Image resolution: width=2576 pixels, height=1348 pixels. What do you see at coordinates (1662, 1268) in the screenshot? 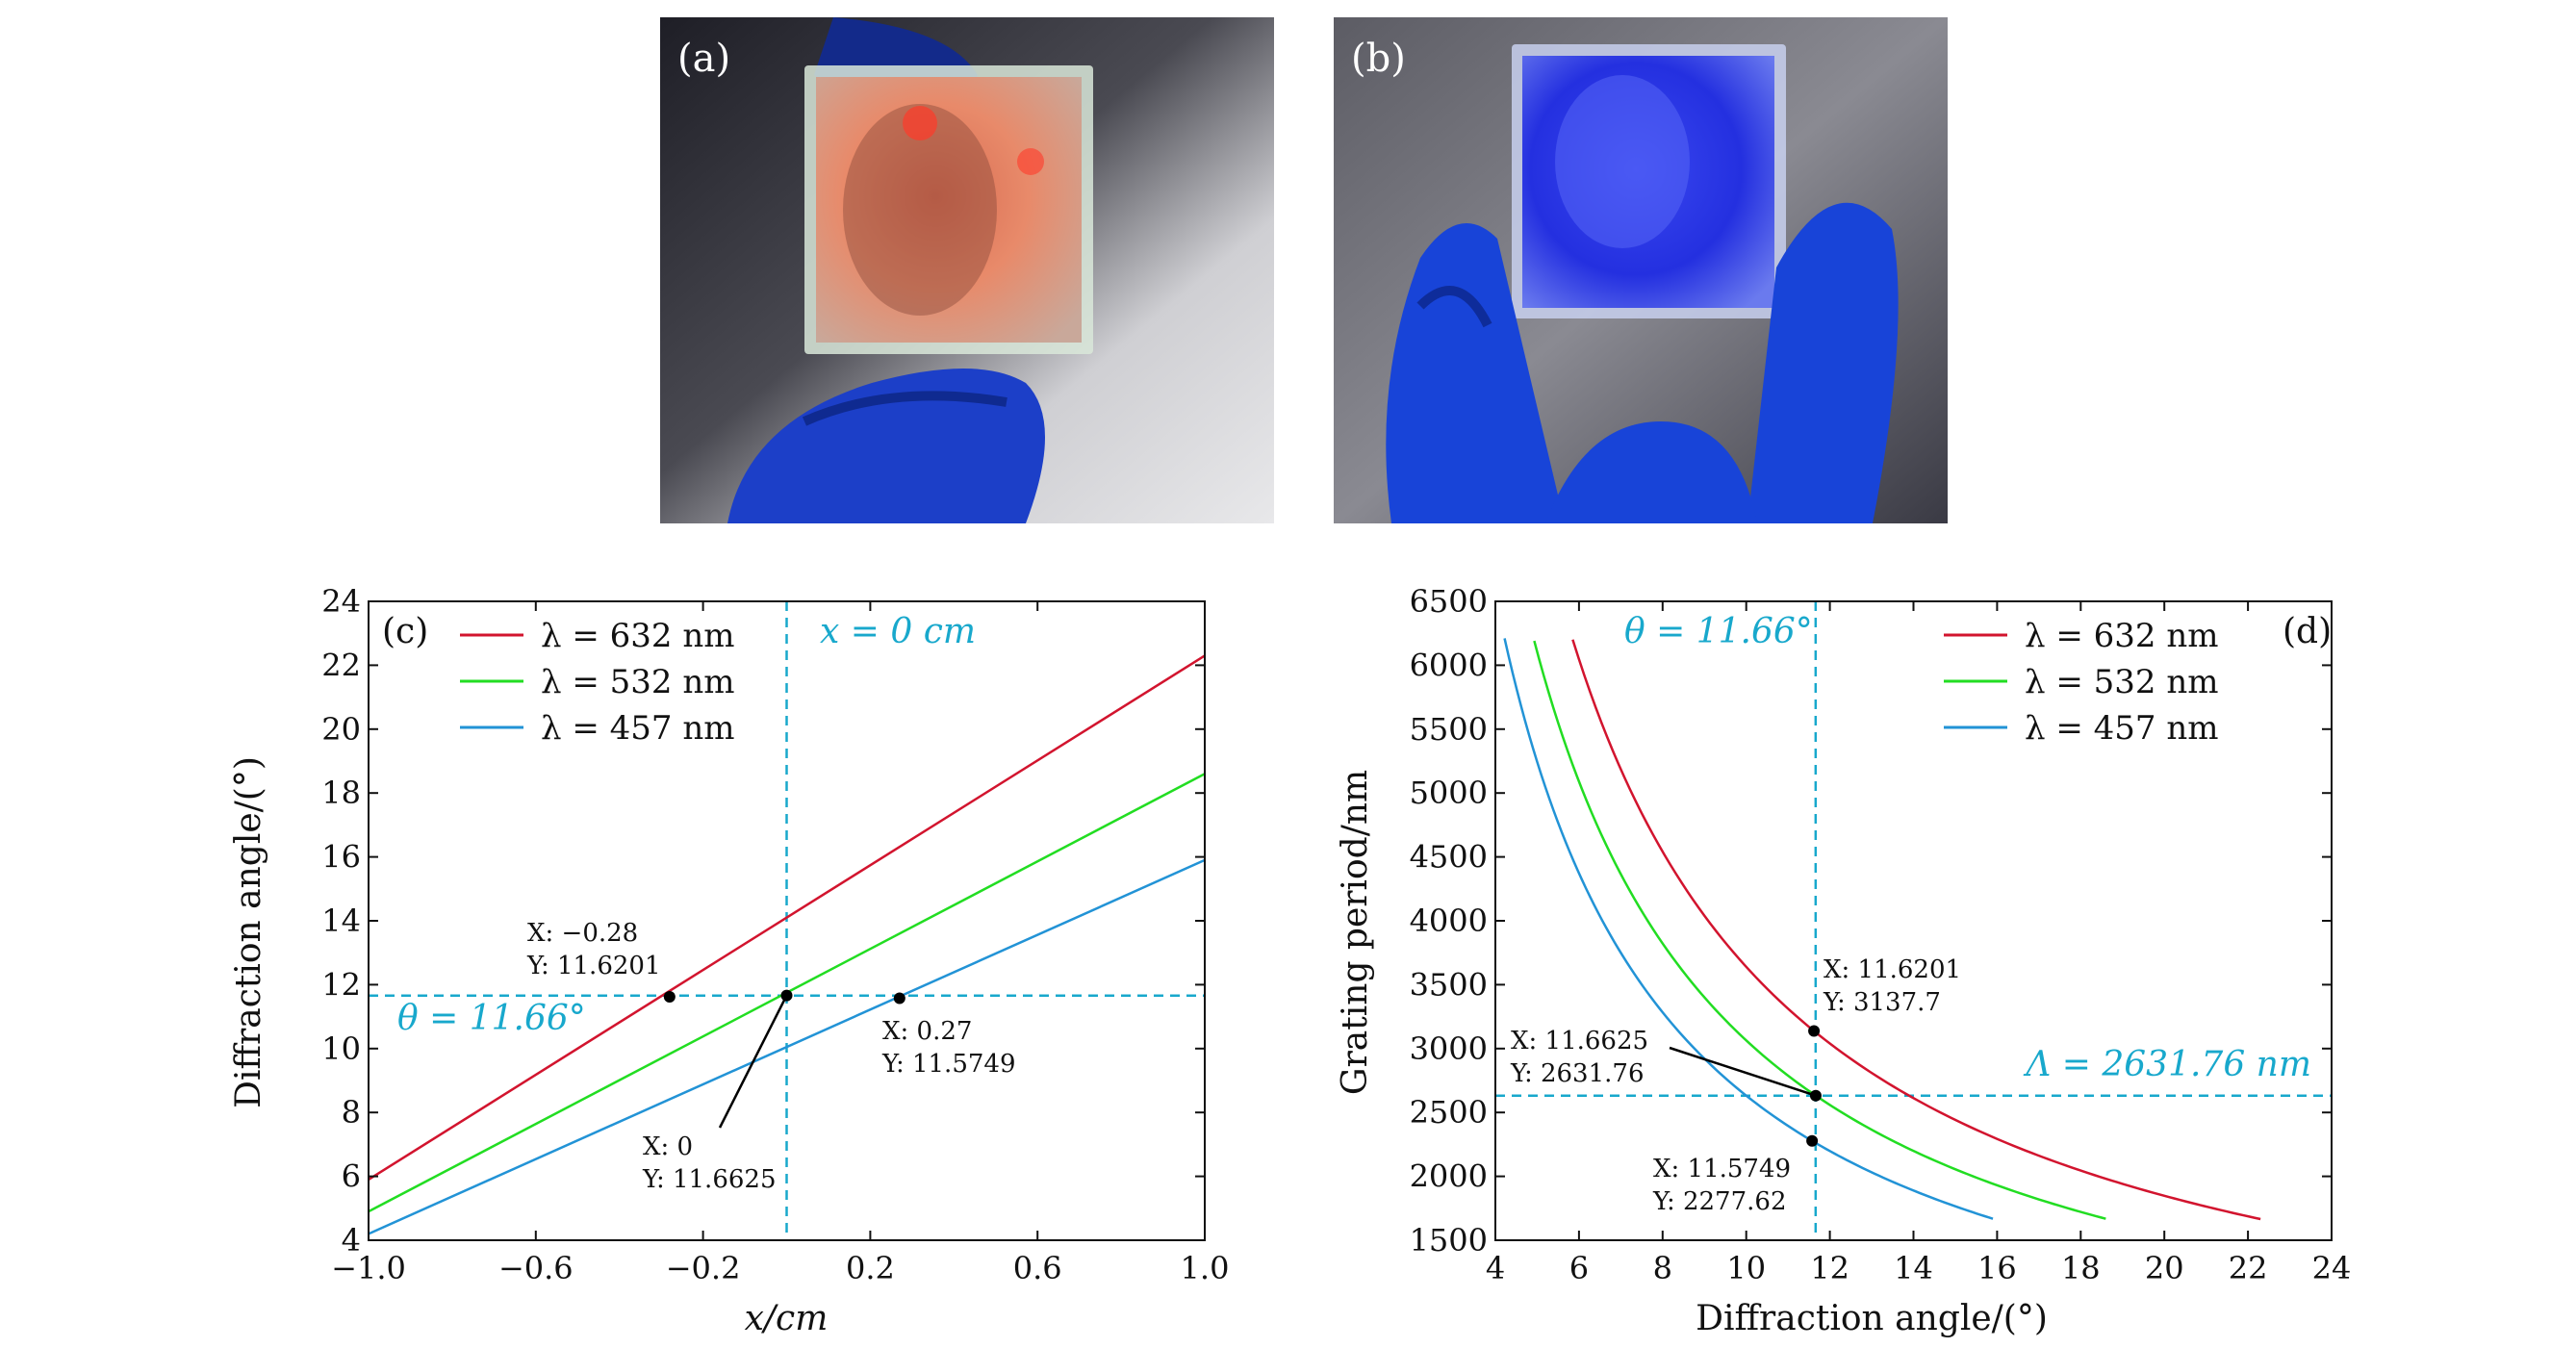
I see `x-tick-label: 8` at bounding box center [1662, 1268].